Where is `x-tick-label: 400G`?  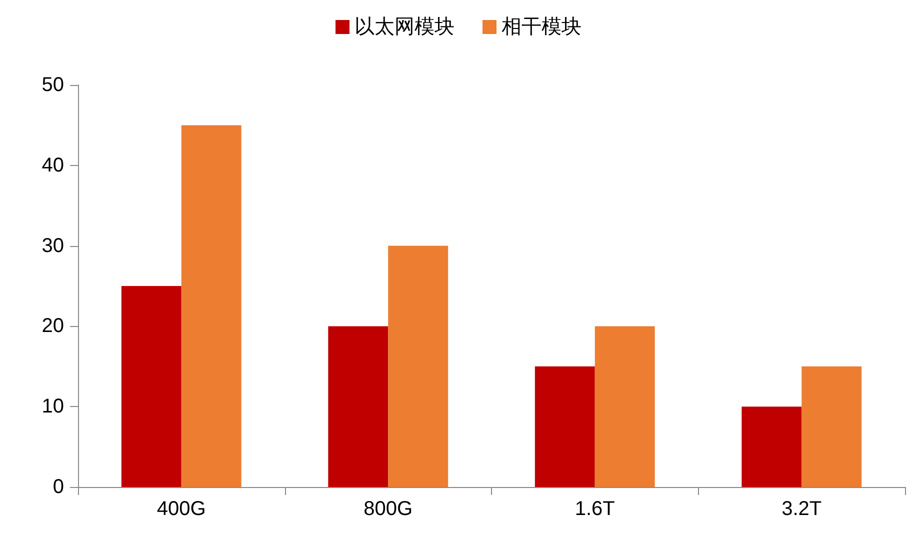
x-tick-label: 400G is located at coordinates (181, 509).